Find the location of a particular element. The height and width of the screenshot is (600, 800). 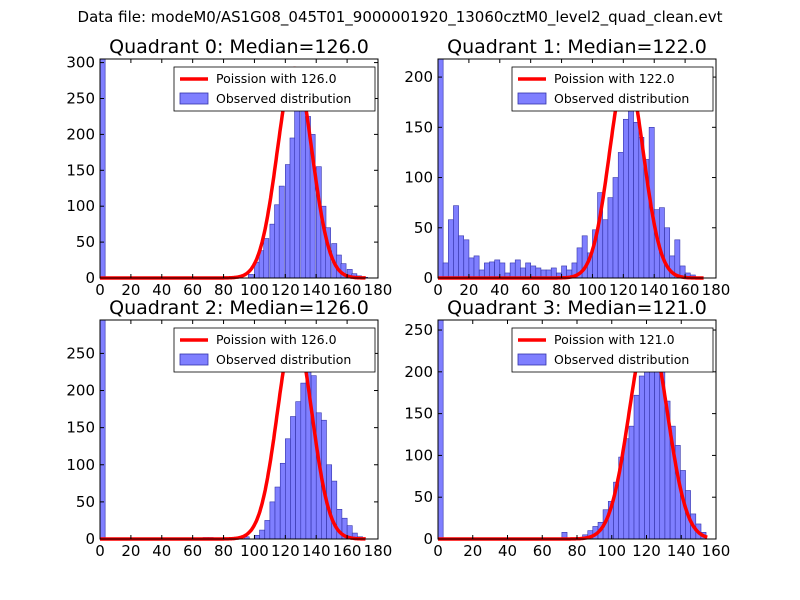

y-tick-label: 250 is located at coordinates (80, 353).